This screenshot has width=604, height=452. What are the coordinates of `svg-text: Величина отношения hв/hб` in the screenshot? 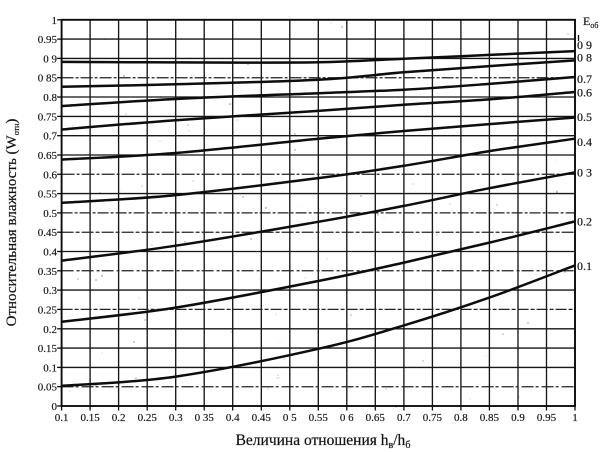 It's located at (323, 441).